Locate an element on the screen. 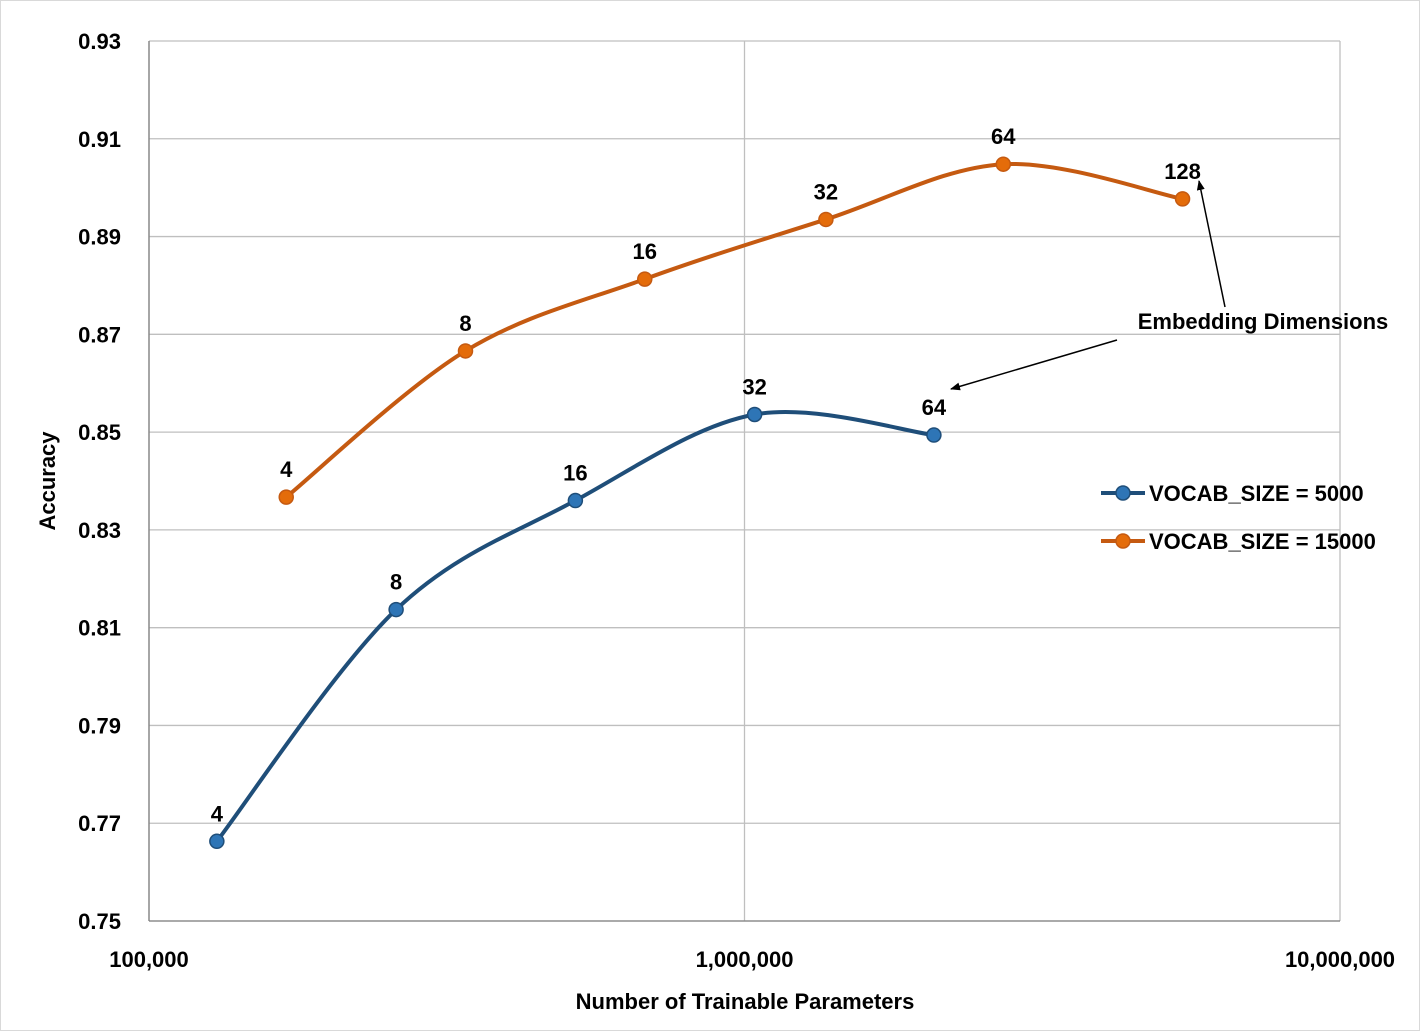 The width and height of the screenshot is (1422, 1033). annotation-arrow-lower is located at coordinates (1034, 365).